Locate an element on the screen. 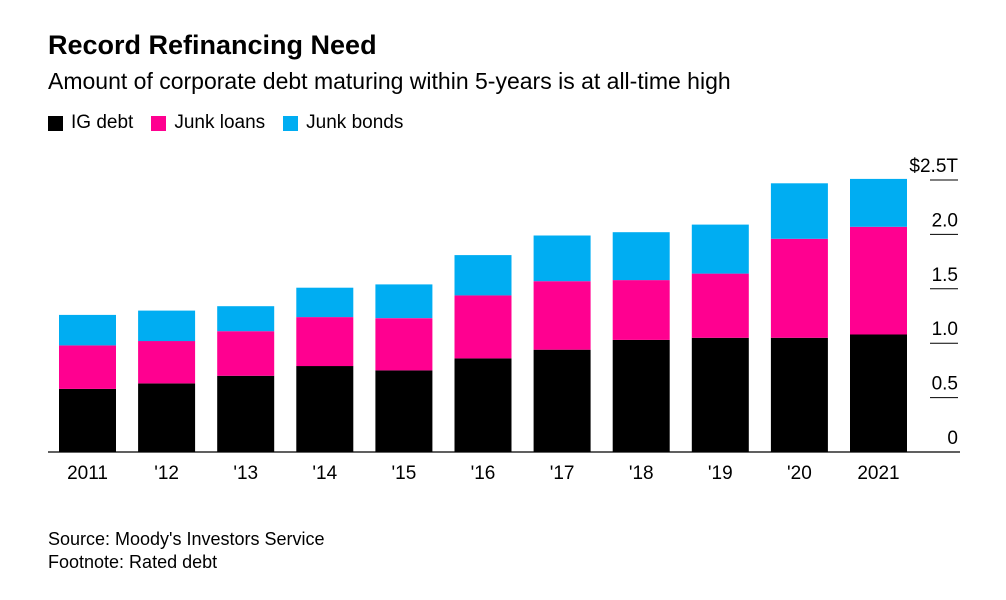 This screenshot has height=600, width=1006. legend-swatch-junk-loans is located at coordinates (159, 123).